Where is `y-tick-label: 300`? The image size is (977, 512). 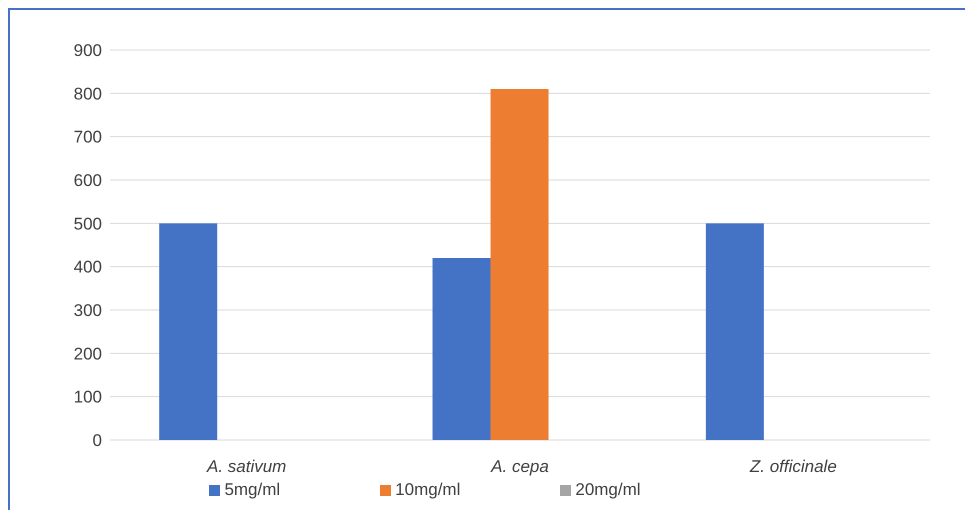 y-tick-label: 300 is located at coordinates (88, 310).